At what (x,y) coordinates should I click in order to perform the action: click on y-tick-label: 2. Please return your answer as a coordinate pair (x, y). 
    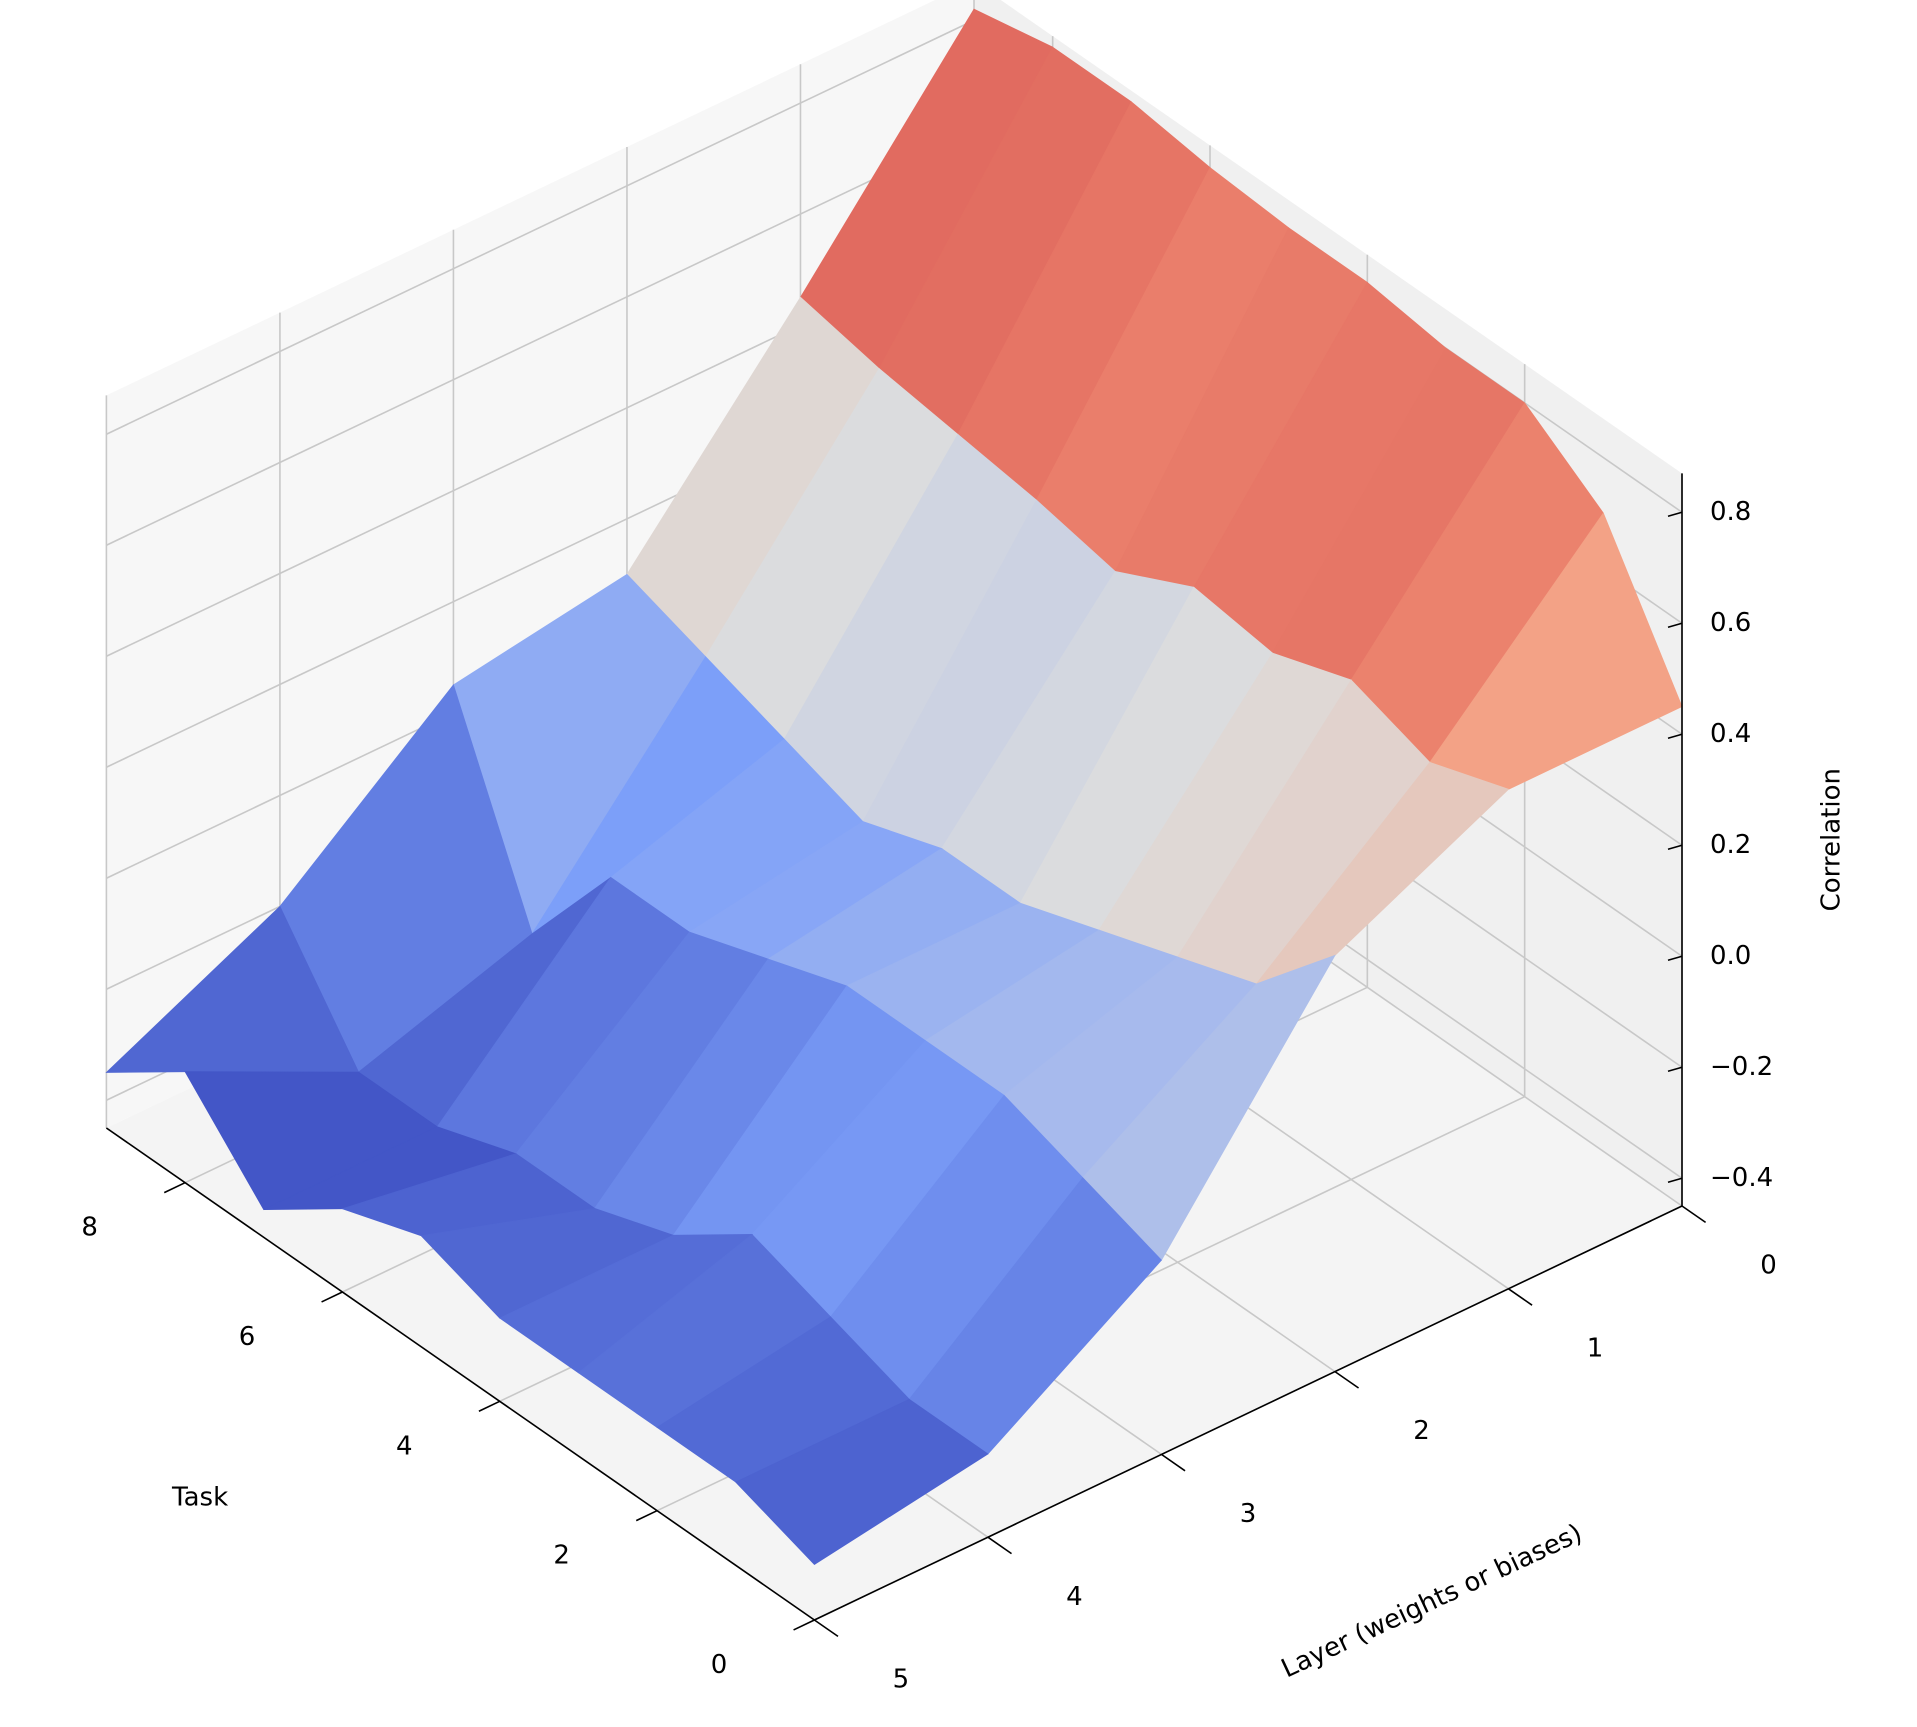
    Looking at the image, I should click on (1421, 1431).